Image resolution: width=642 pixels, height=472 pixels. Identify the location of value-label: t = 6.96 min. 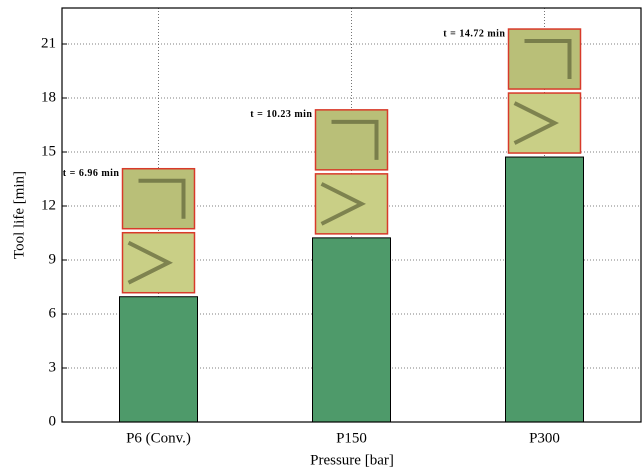
(91, 173).